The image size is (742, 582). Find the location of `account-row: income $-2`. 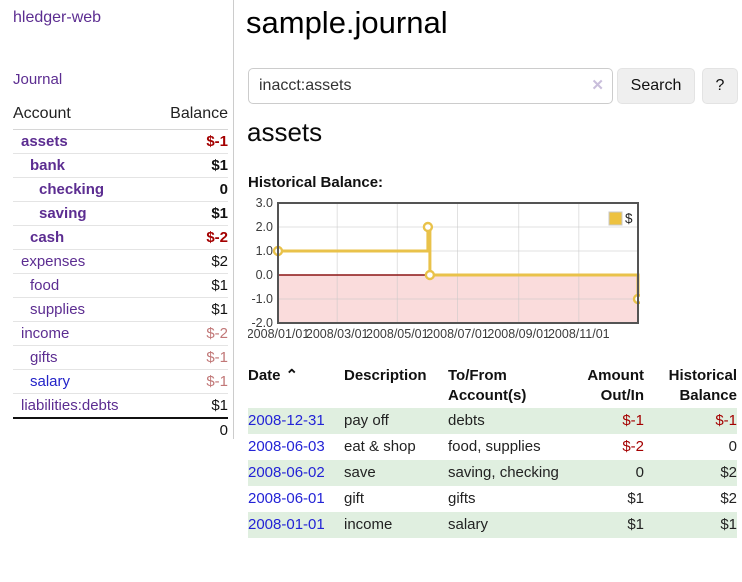

account-row: income $-2 is located at coordinates (120, 333).